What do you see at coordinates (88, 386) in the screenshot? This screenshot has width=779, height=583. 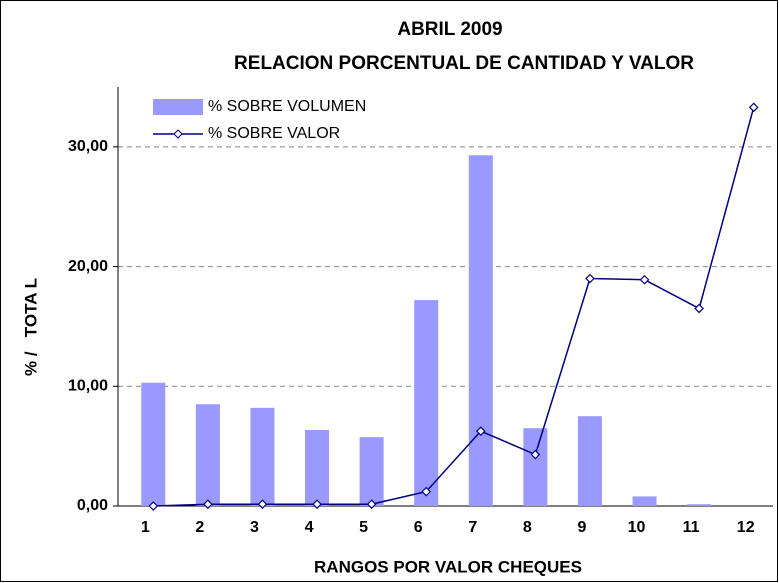 I see `y-tick-label: 10,00` at bounding box center [88, 386].